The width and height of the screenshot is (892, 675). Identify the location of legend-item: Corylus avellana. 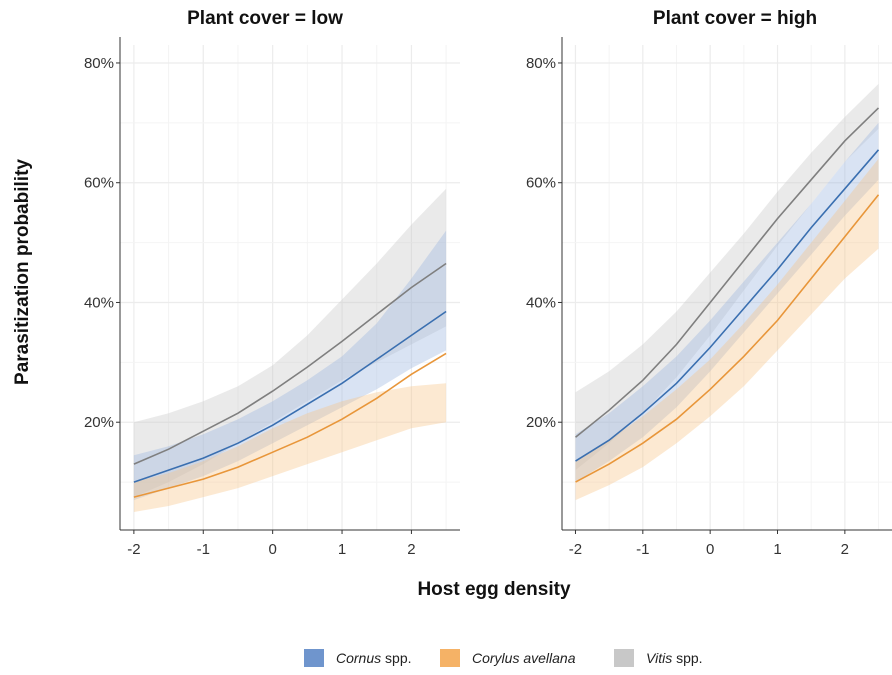
(508, 658).